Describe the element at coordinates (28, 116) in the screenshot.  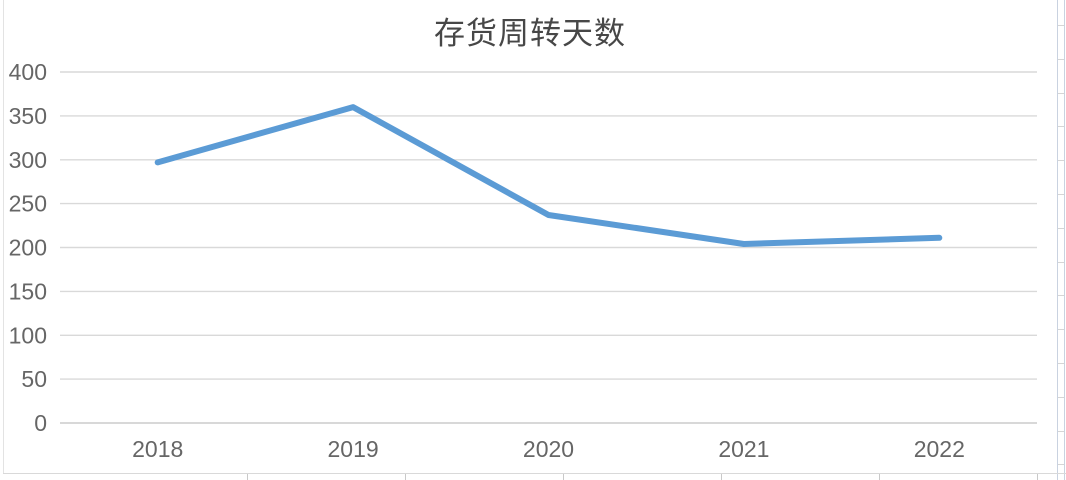
I see `y-axis-tick-label: 350` at that location.